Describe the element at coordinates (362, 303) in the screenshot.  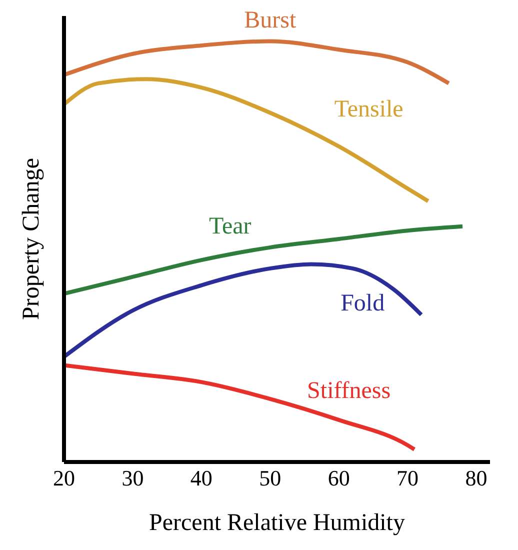
I see `series-label: Fold` at that location.